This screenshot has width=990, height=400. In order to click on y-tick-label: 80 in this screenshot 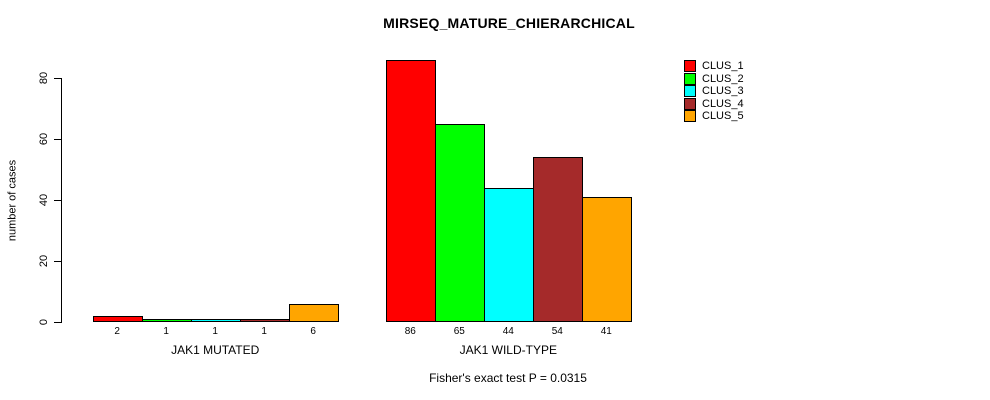, I will do `click(44, 78)`.